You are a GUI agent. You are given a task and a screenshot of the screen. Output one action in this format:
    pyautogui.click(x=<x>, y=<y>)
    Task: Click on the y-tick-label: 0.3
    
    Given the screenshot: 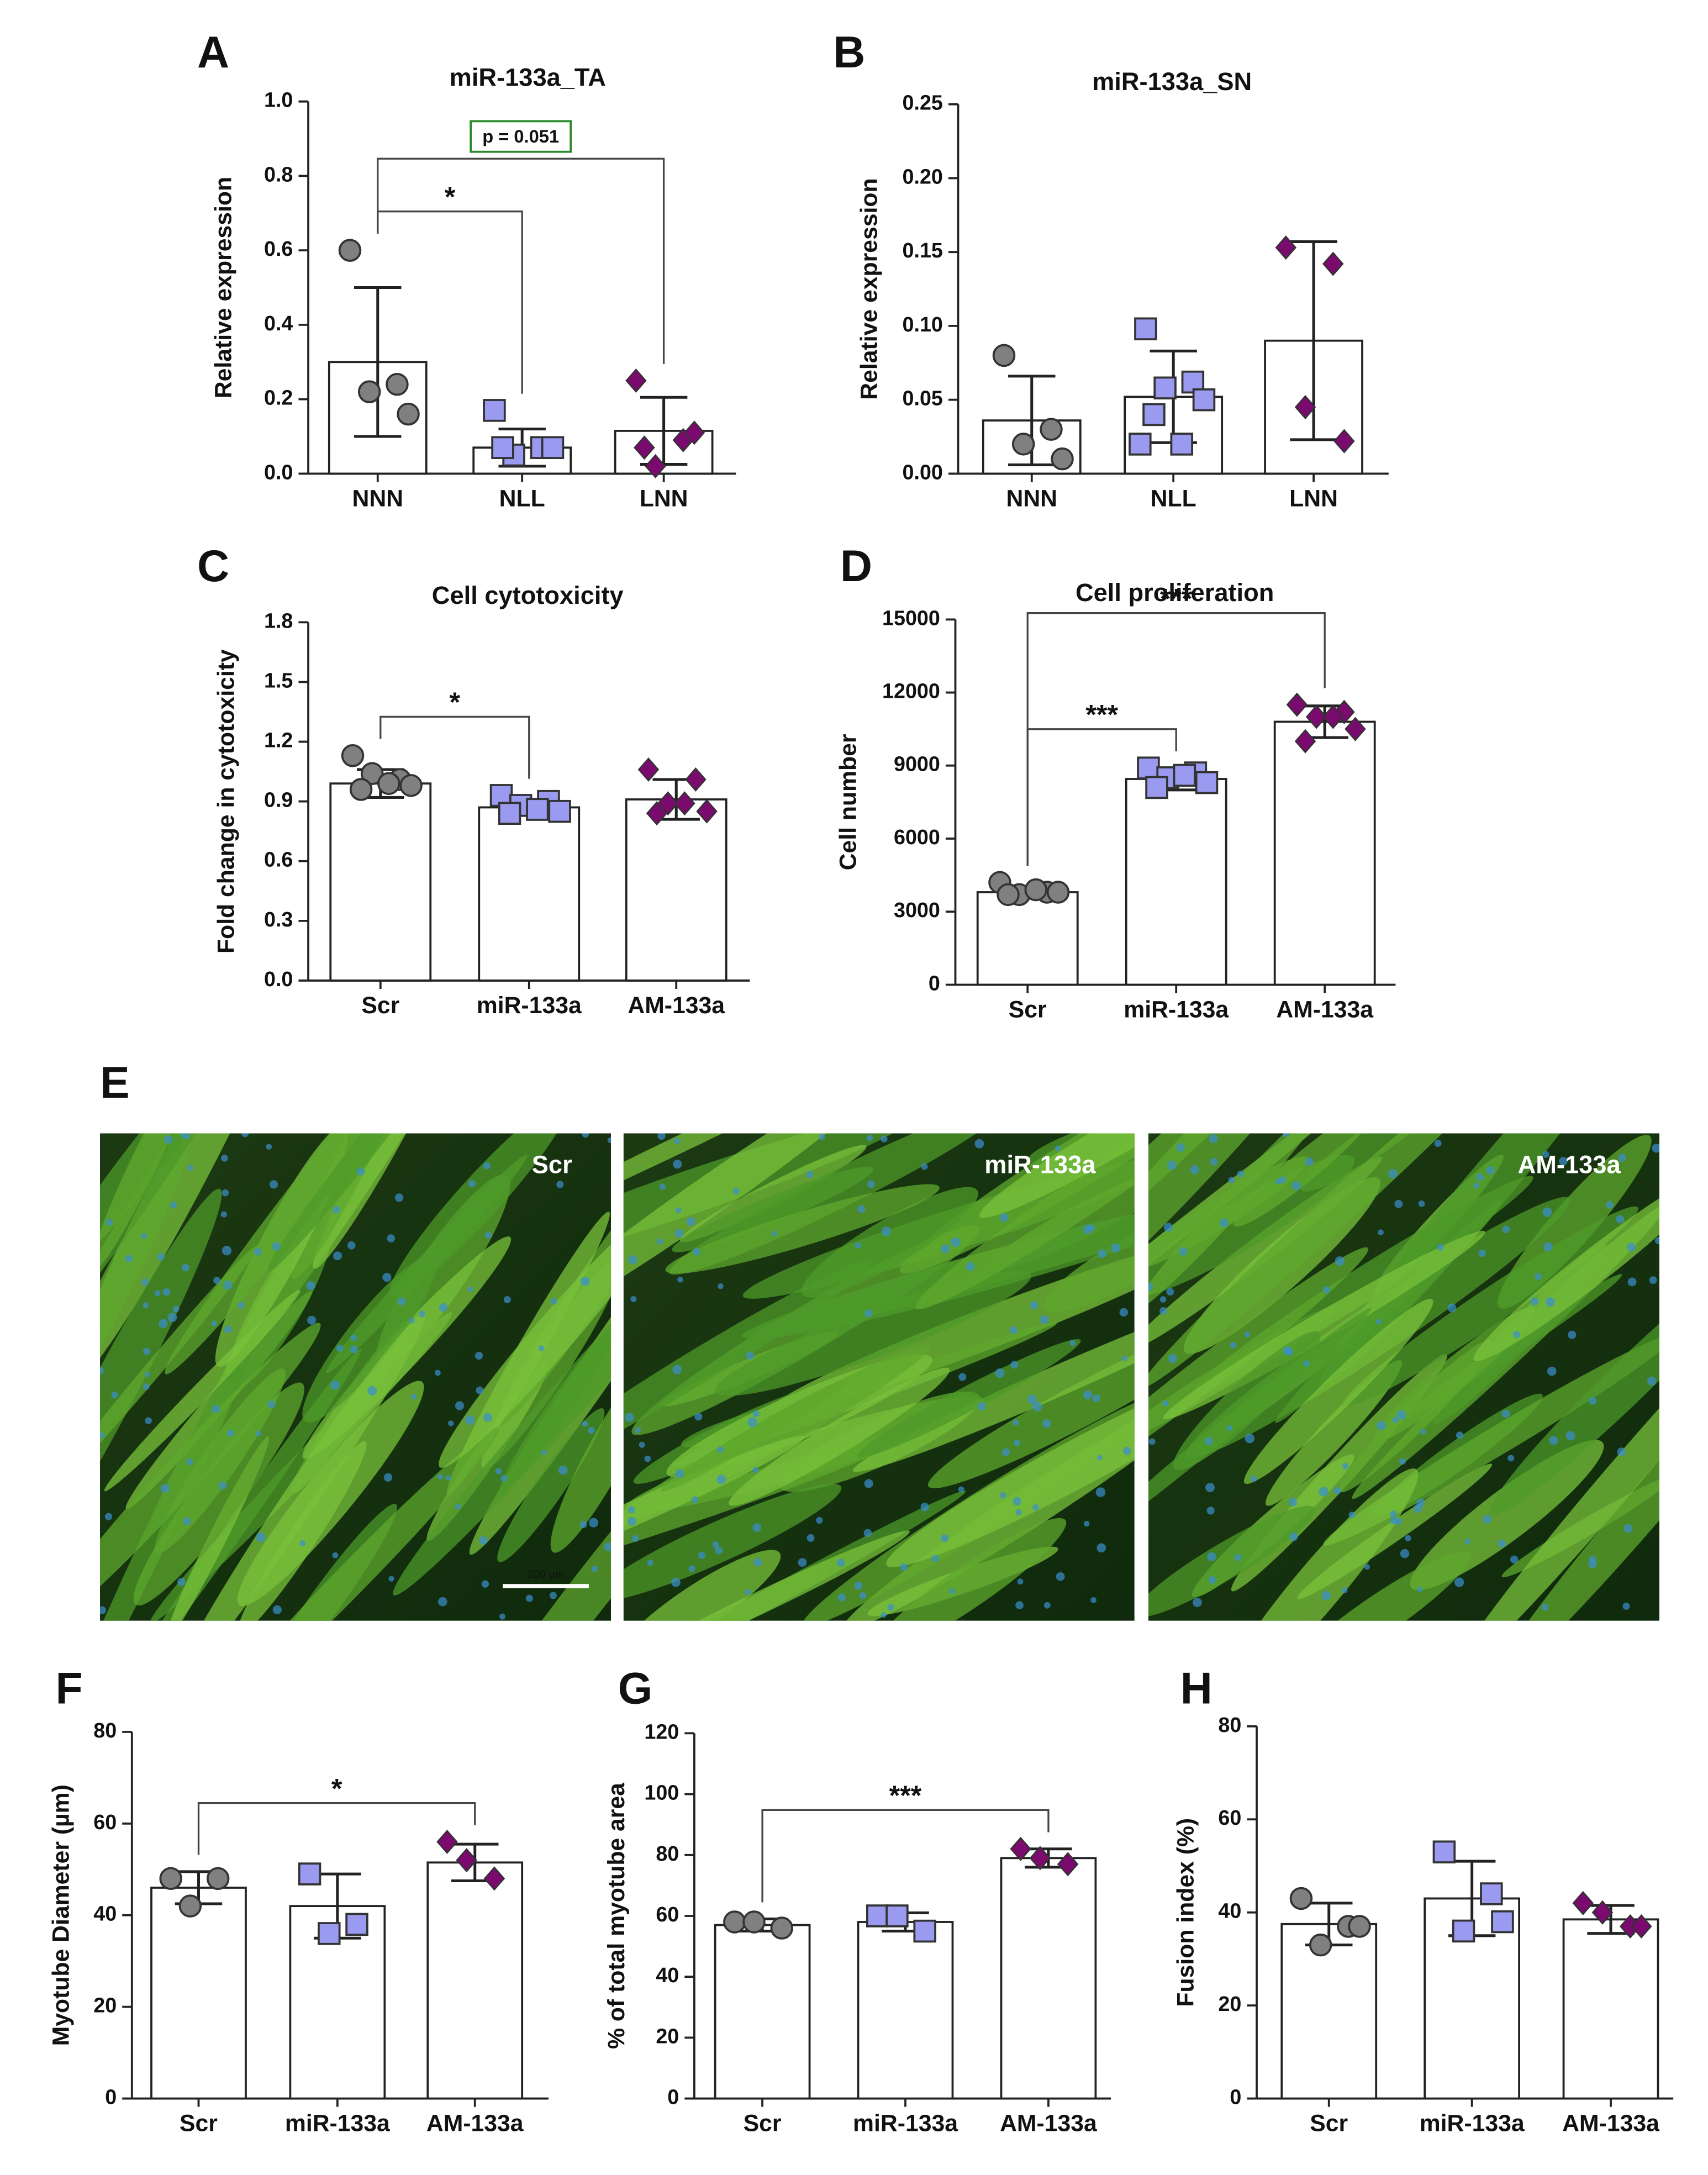 What is the action you would take?
    pyautogui.click(x=278, y=920)
    